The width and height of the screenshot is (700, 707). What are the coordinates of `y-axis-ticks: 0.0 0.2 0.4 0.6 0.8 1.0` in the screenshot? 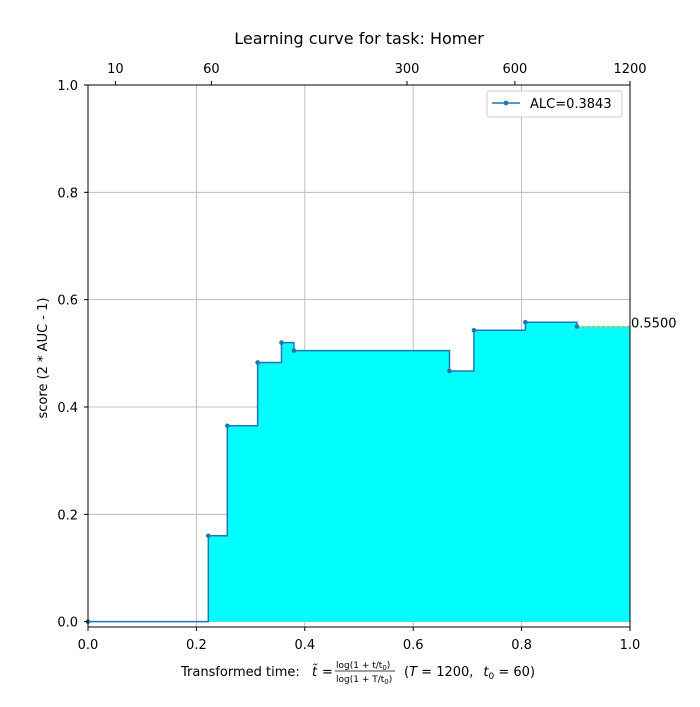 It's located at (72, 355).